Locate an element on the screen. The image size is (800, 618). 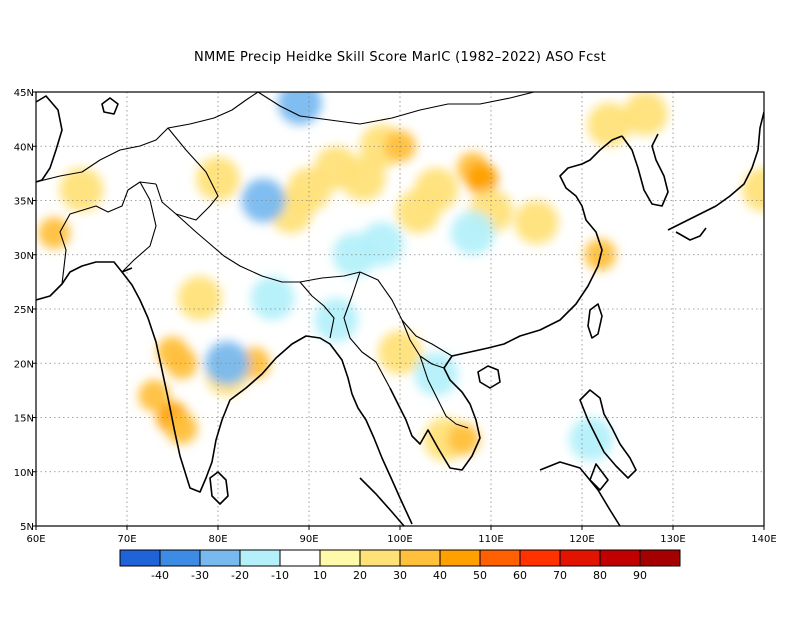
coastline-arabia-persia is located at coordinates (84, 281).